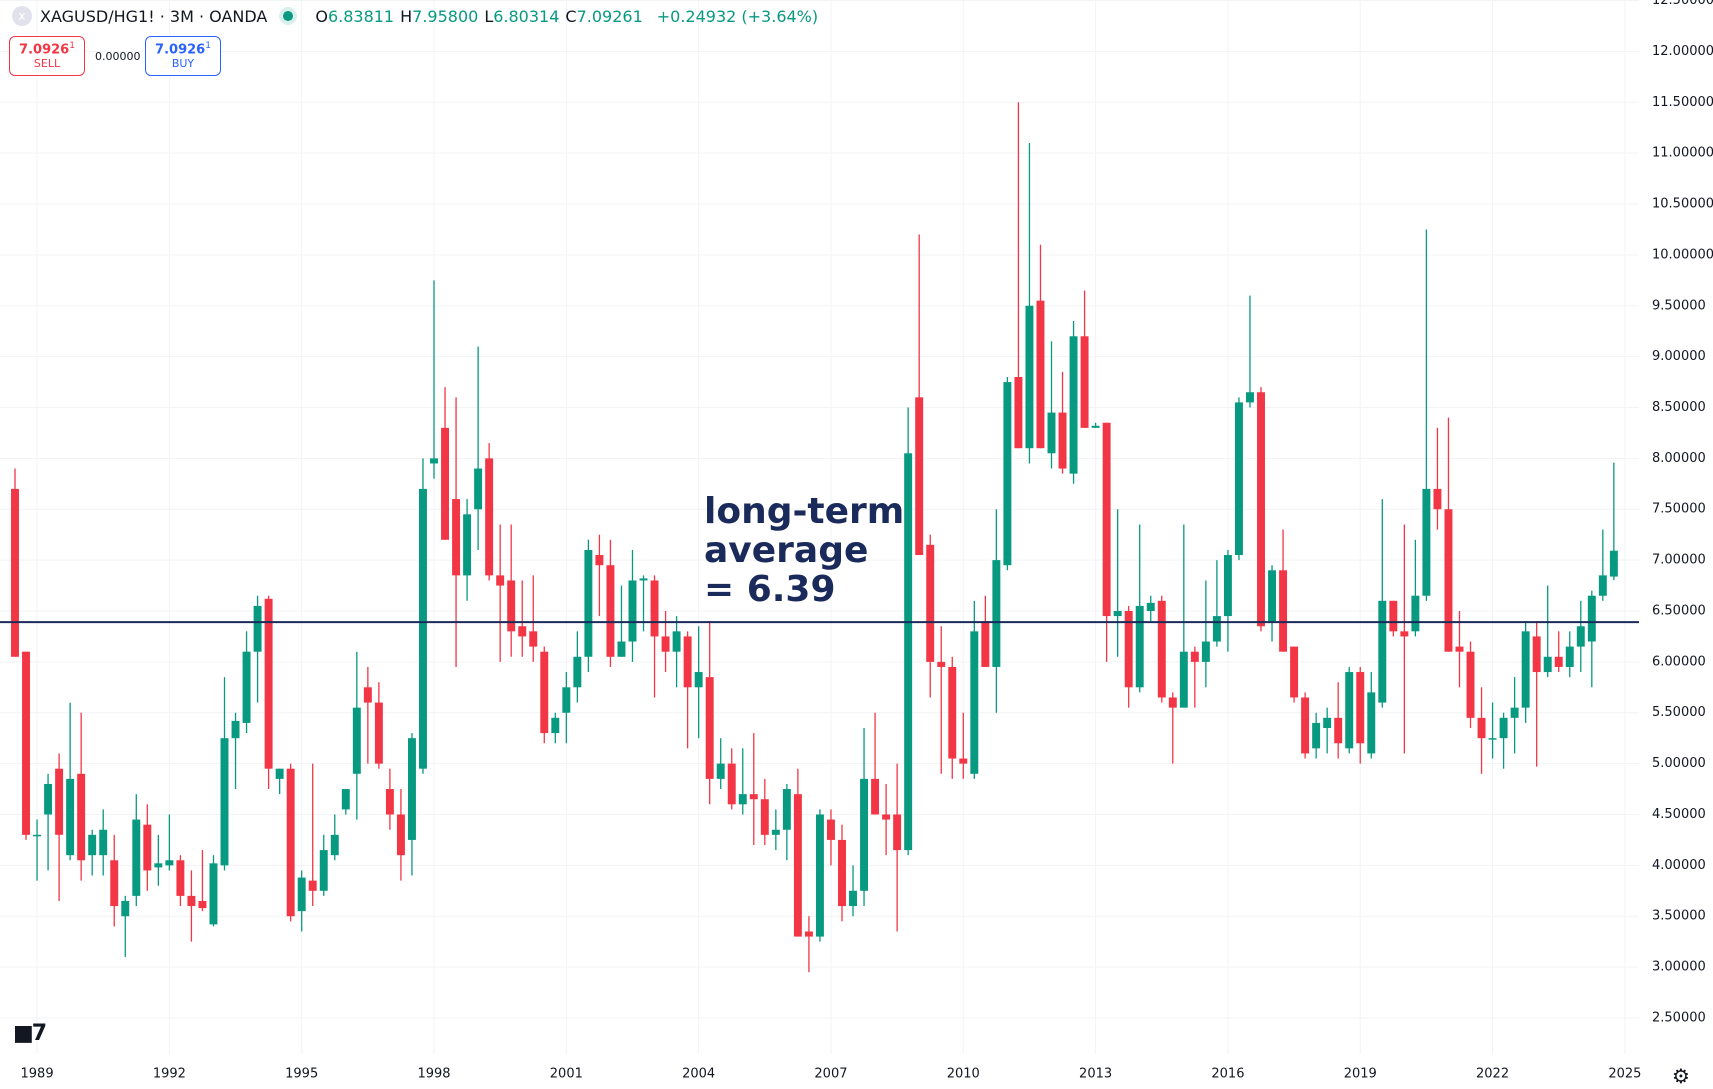 Image resolution: width=1713 pixels, height=1089 pixels. I want to click on annotation-line: average, so click(786, 550).